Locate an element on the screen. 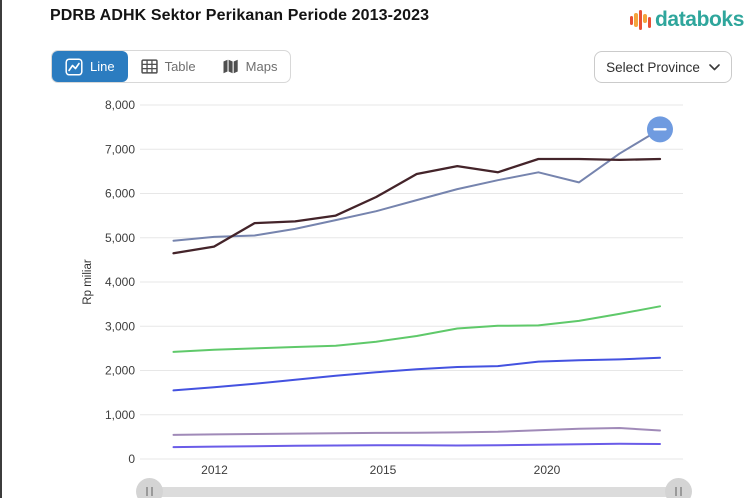  maps-view-label: Maps is located at coordinates (261, 66).